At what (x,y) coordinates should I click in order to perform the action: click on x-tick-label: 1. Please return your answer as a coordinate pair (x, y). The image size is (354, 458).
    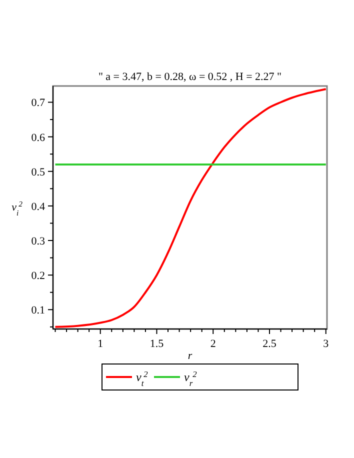
    Looking at the image, I should click on (101, 344).